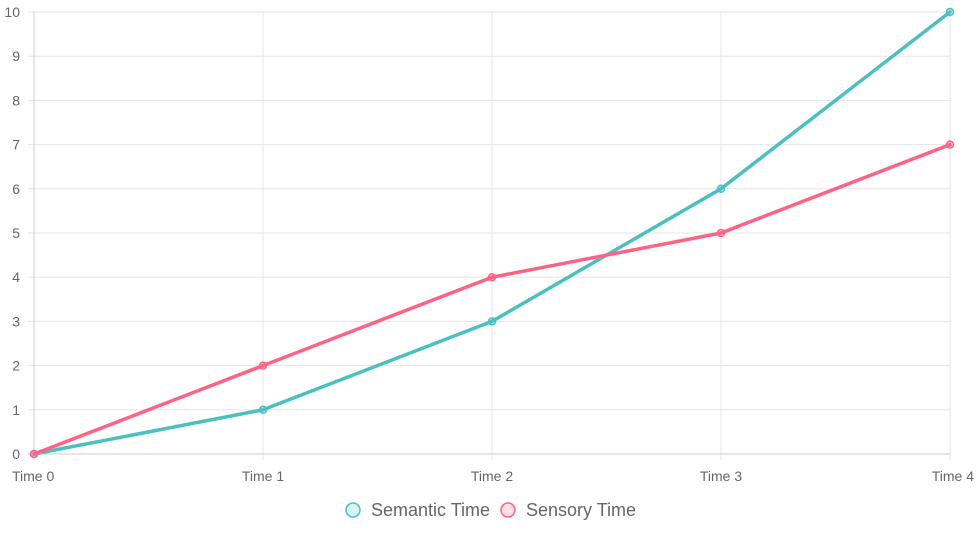 The height and width of the screenshot is (533, 978). I want to click on y-tick-label: 6, so click(16, 189).